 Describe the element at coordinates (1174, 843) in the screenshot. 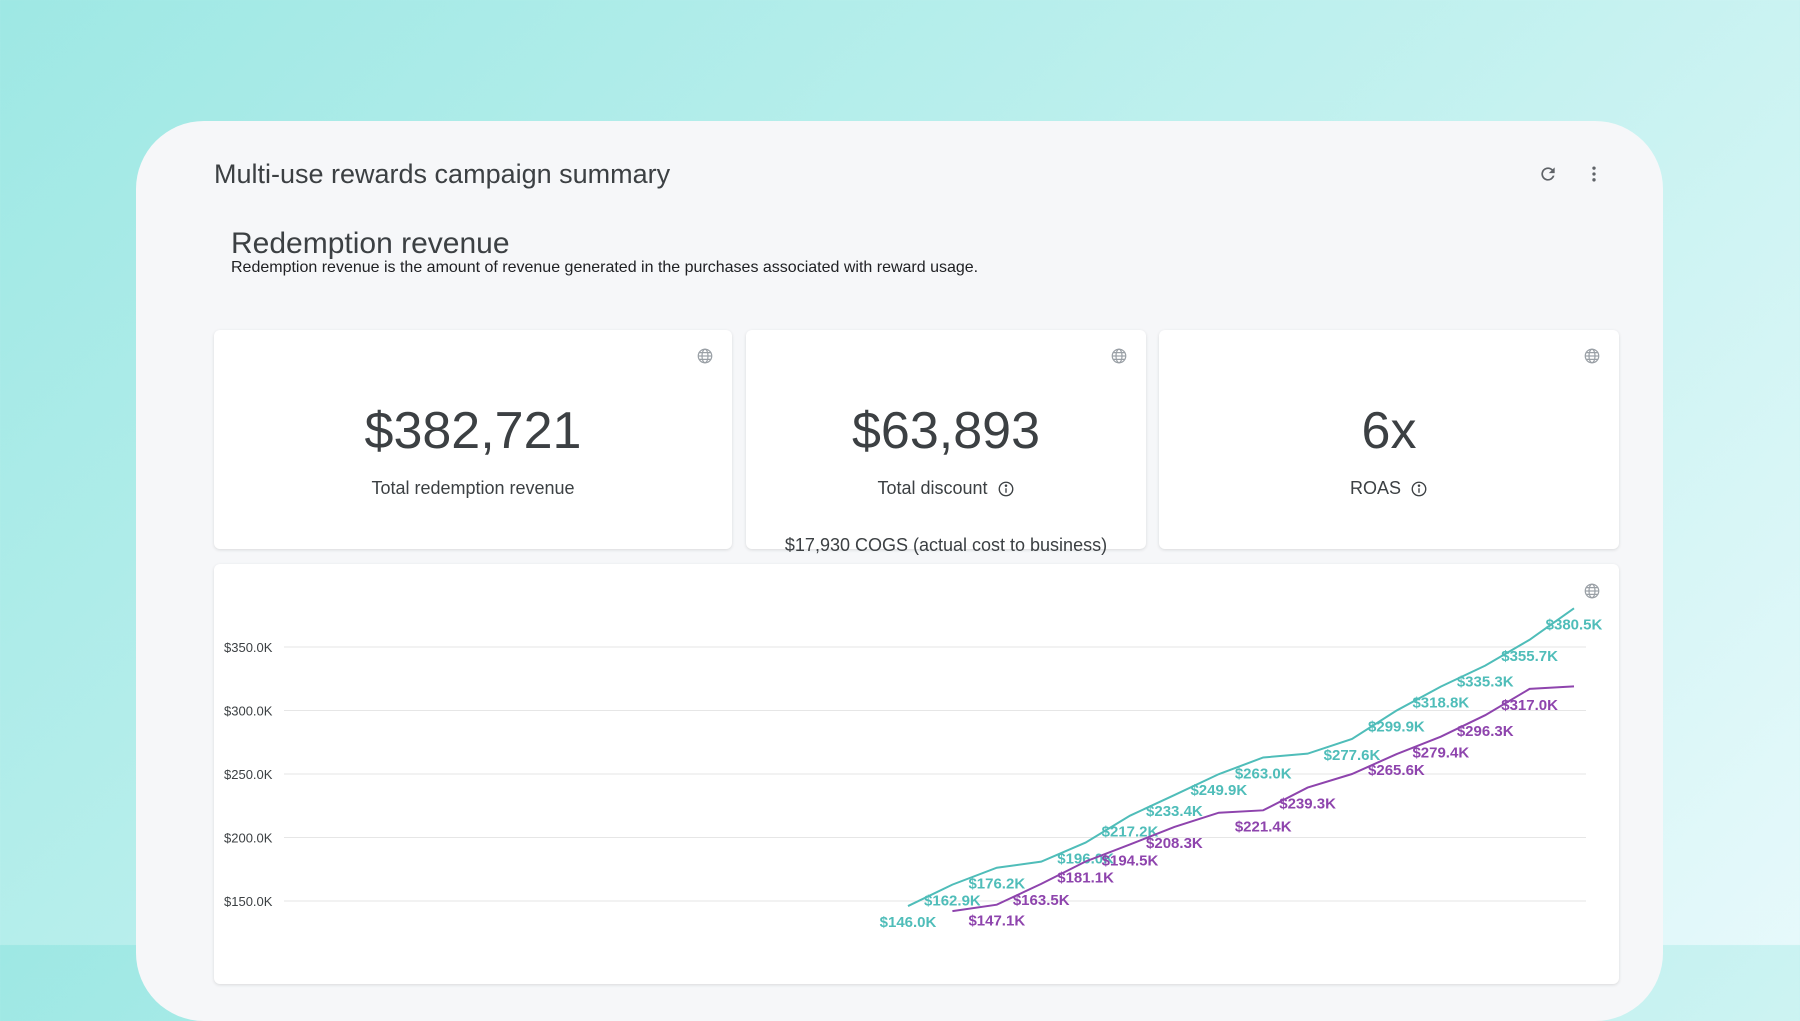

I see `data-label: $208.3K` at that location.